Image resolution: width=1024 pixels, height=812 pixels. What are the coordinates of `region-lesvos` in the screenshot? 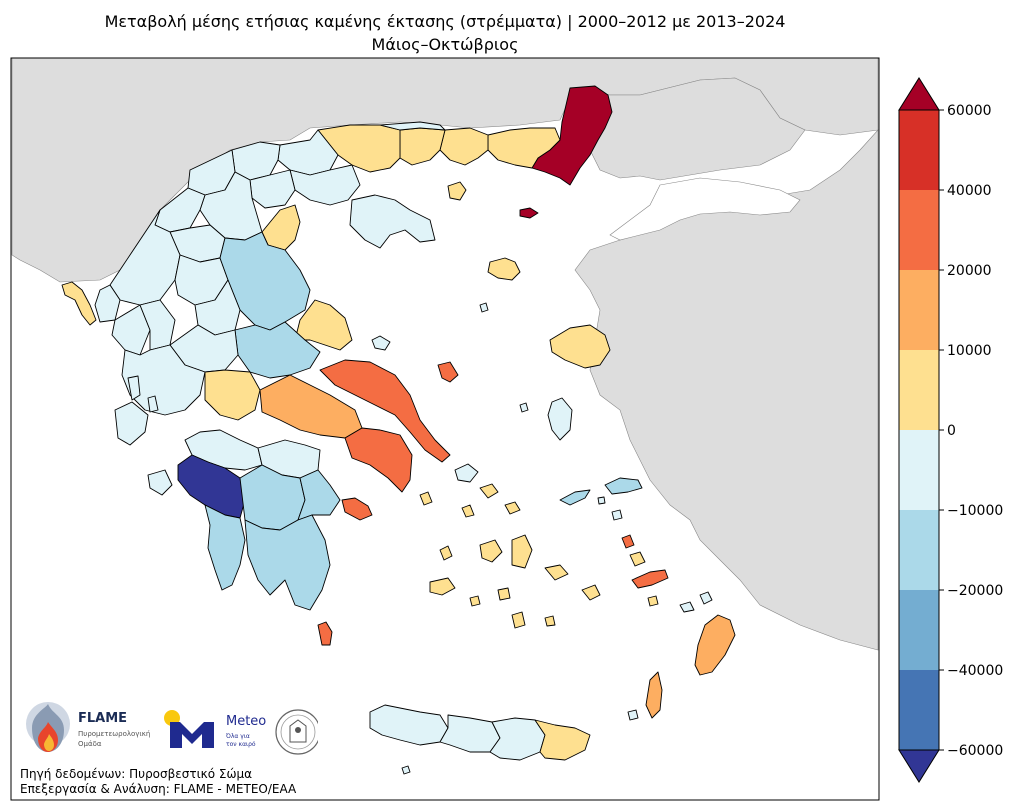 It's located at (580, 346).